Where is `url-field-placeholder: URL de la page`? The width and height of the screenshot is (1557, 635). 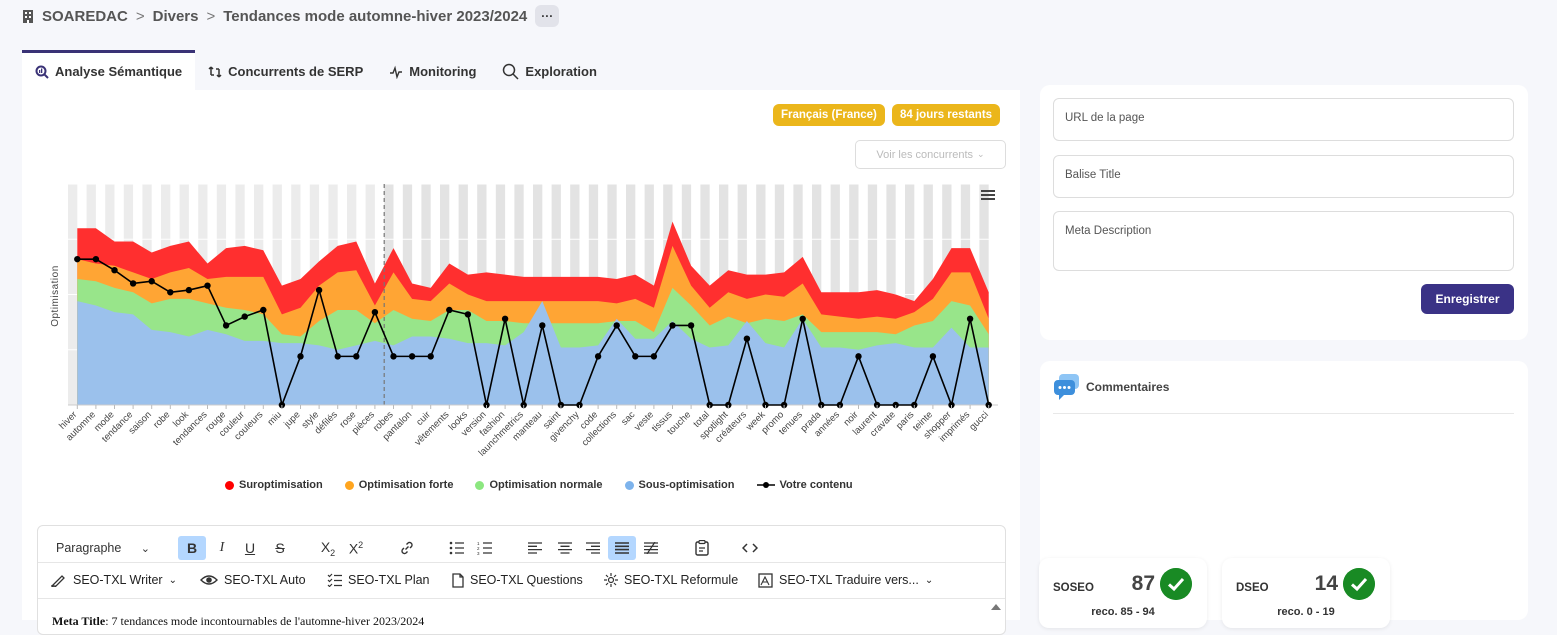
url-field-placeholder: URL de la page is located at coordinates (1105, 118).